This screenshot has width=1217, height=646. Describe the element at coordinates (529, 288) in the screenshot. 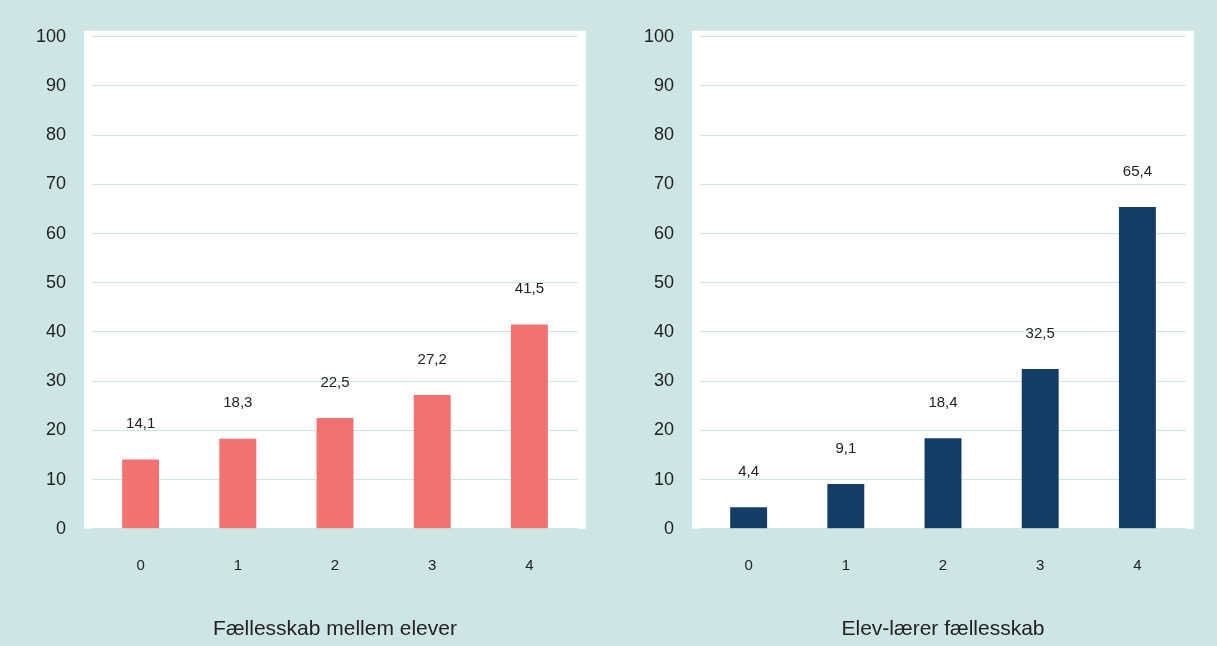

I see `data-label: 41,5` at that location.